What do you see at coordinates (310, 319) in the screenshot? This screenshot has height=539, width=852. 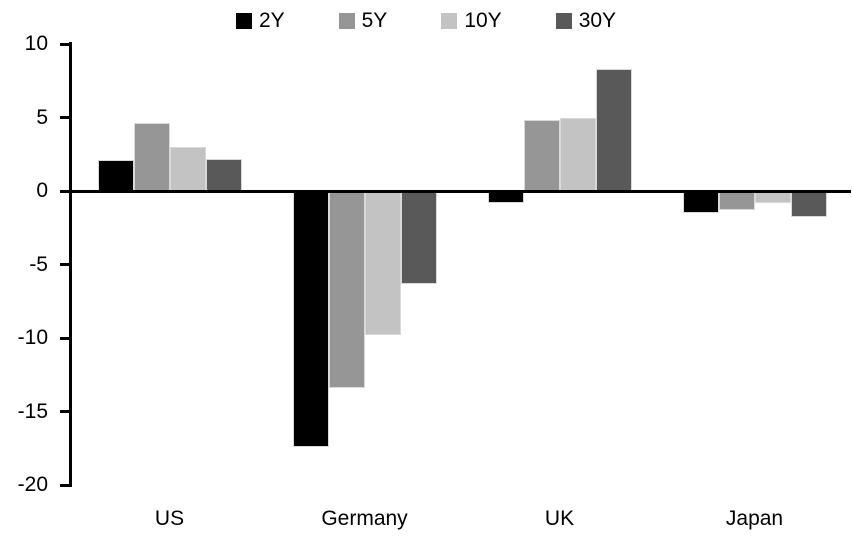 I see `bar-germany-2y` at bounding box center [310, 319].